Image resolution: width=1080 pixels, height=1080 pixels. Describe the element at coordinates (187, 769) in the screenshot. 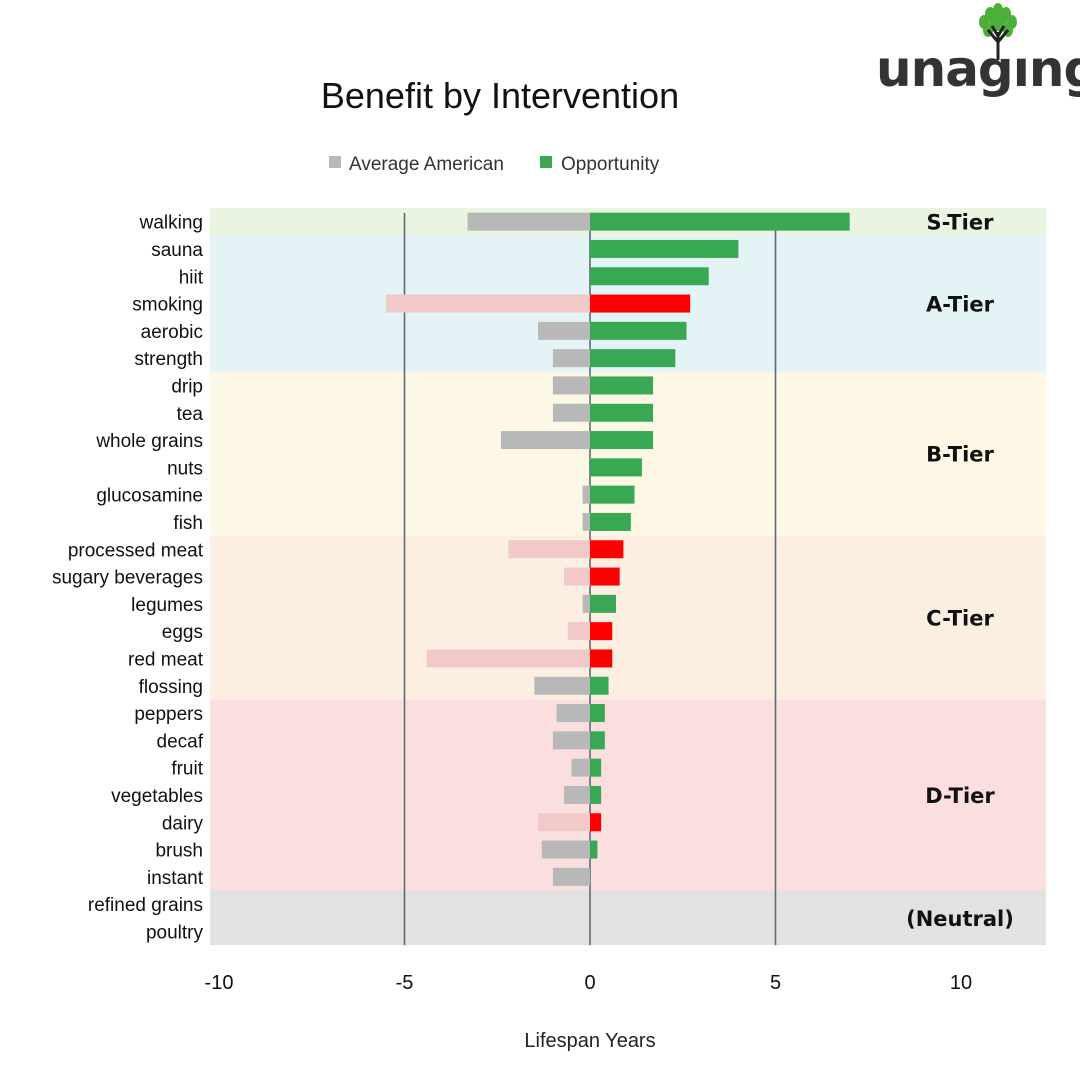

I see `category-label-20: fruit` at that location.